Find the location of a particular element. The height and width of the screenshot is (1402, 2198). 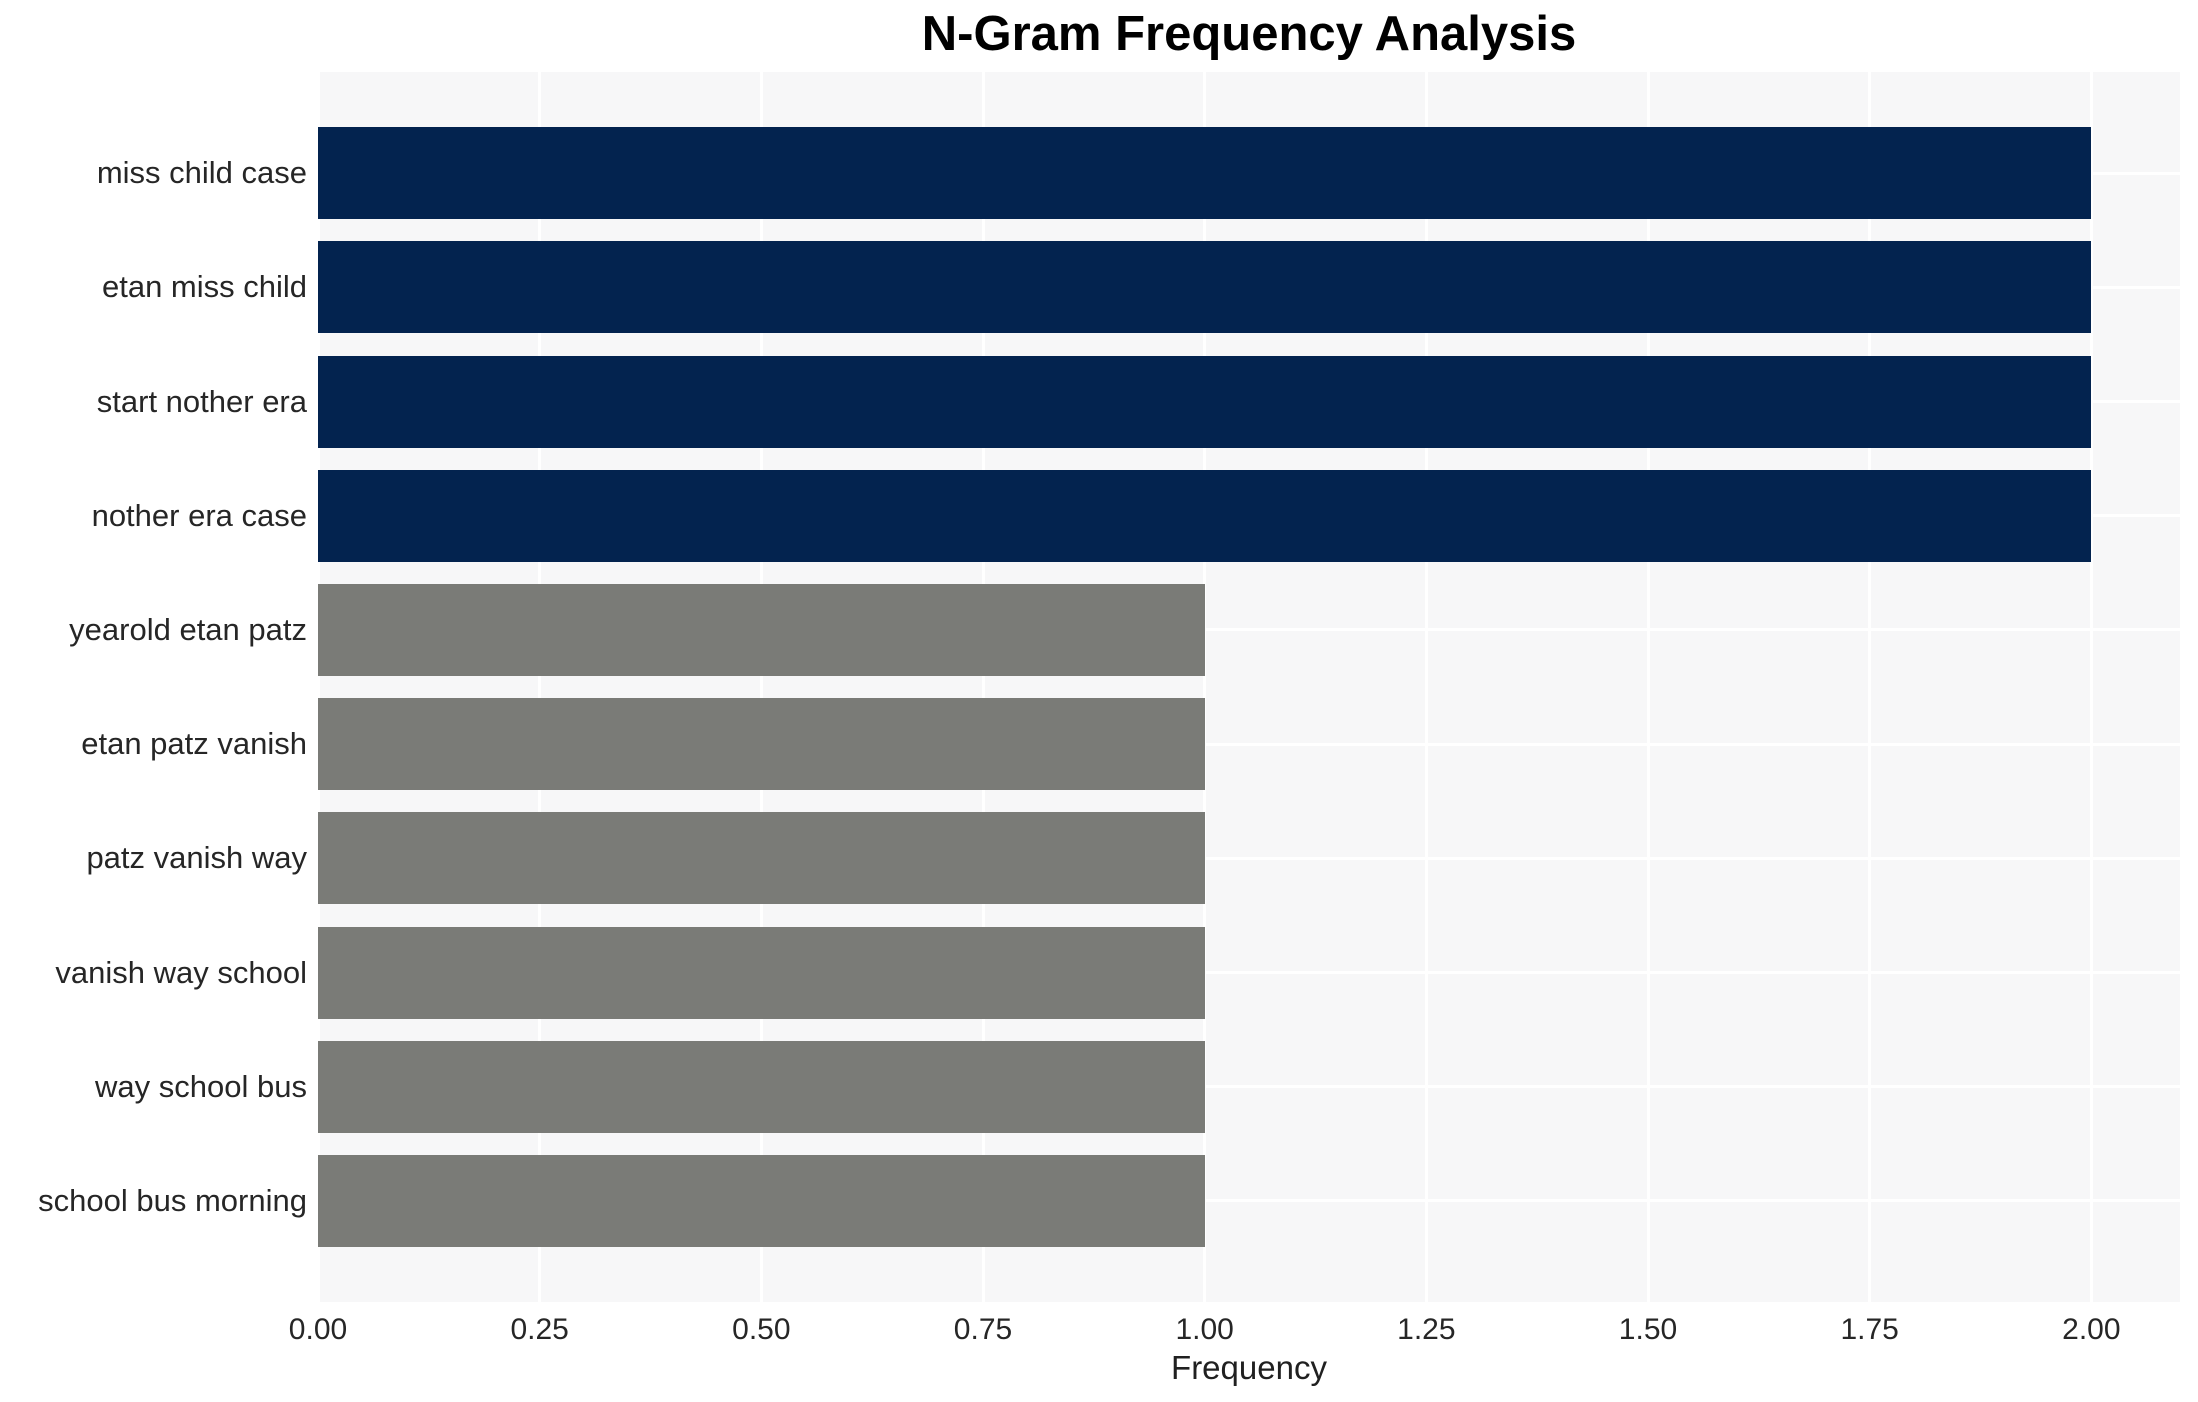

x-tick-label: 0.75 is located at coordinates (983, 1329).